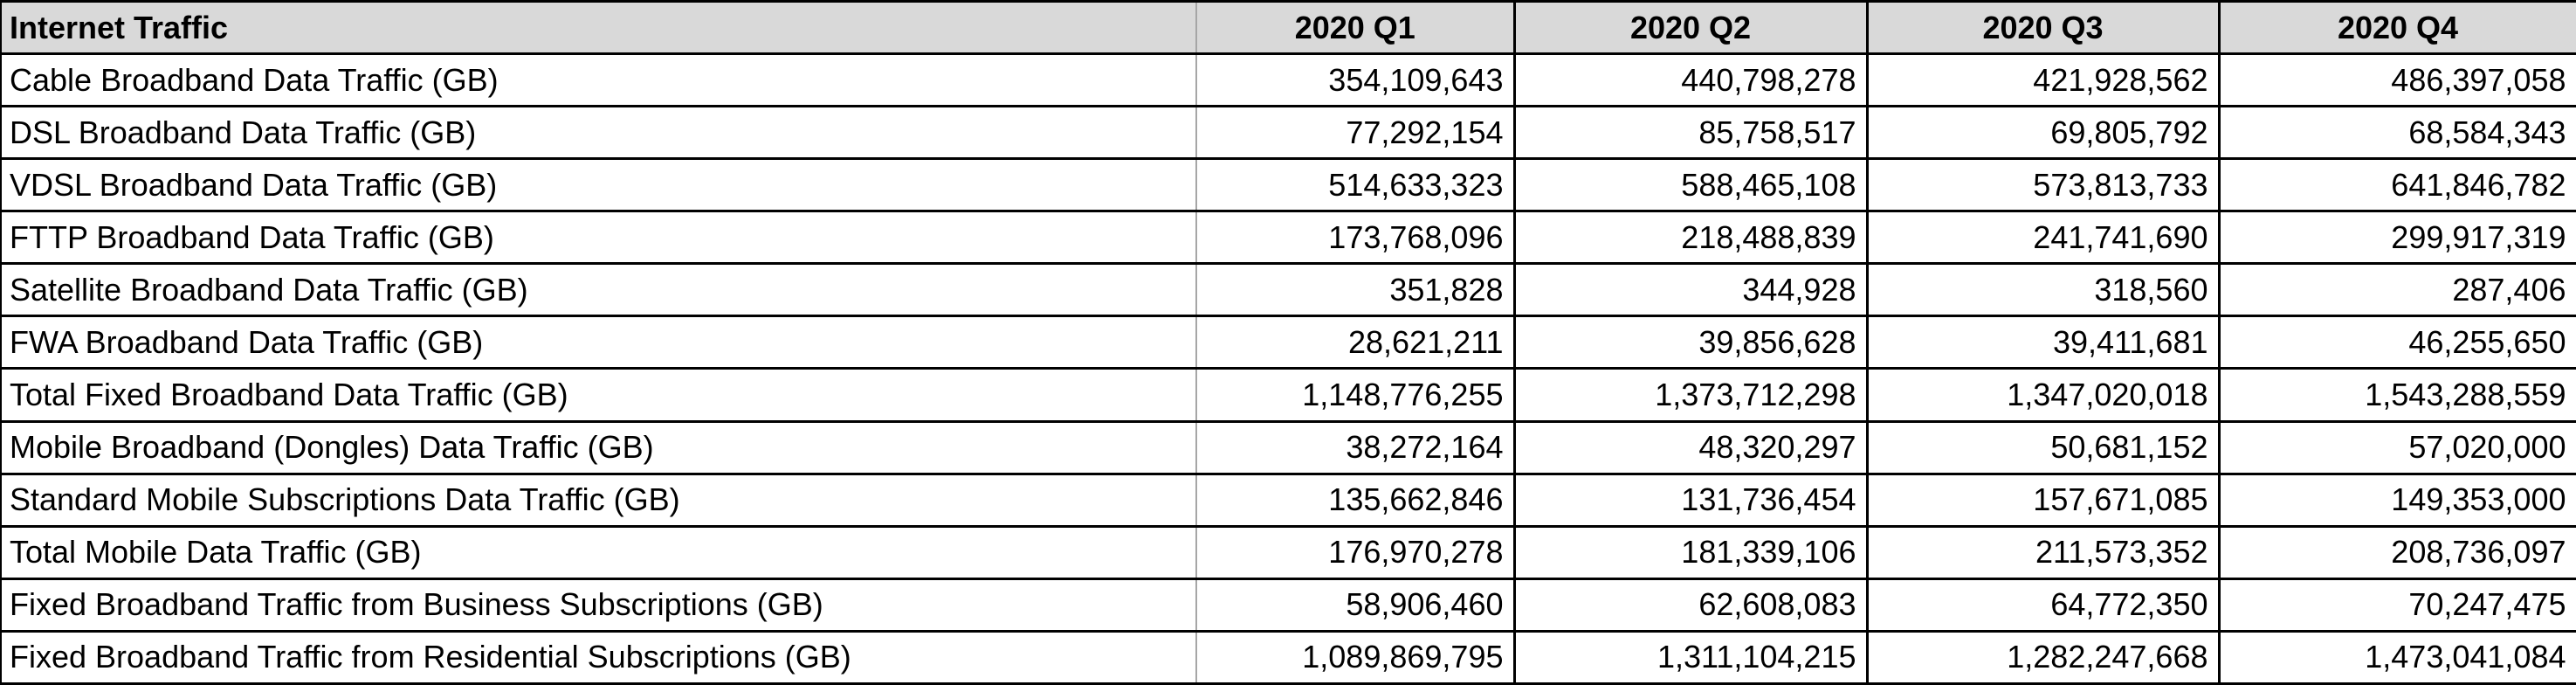 The image size is (2576, 685). I want to click on value-cell: 641,846,782, so click(2396, 185).